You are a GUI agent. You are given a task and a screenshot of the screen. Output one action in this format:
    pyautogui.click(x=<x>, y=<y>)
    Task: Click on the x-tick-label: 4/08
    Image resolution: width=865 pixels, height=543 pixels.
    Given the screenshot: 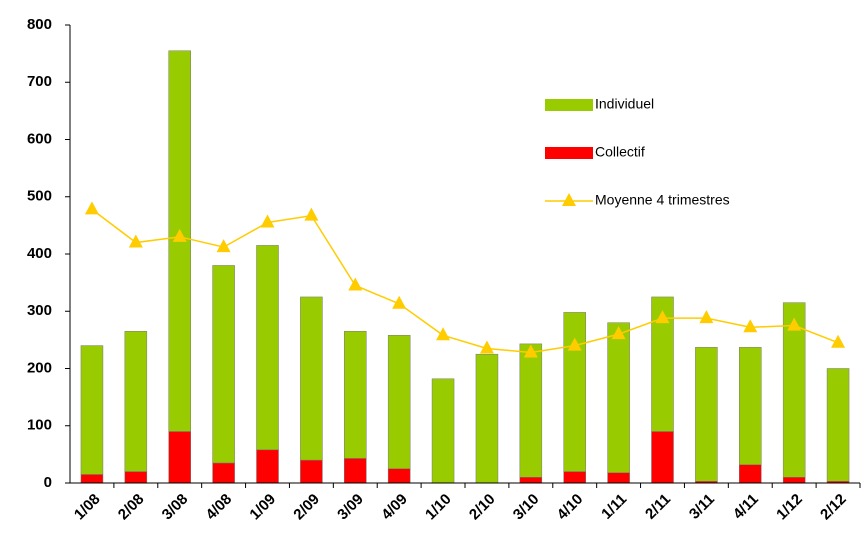 What is the action you would take?
    pyautogui.click(x=219, y=507)
    